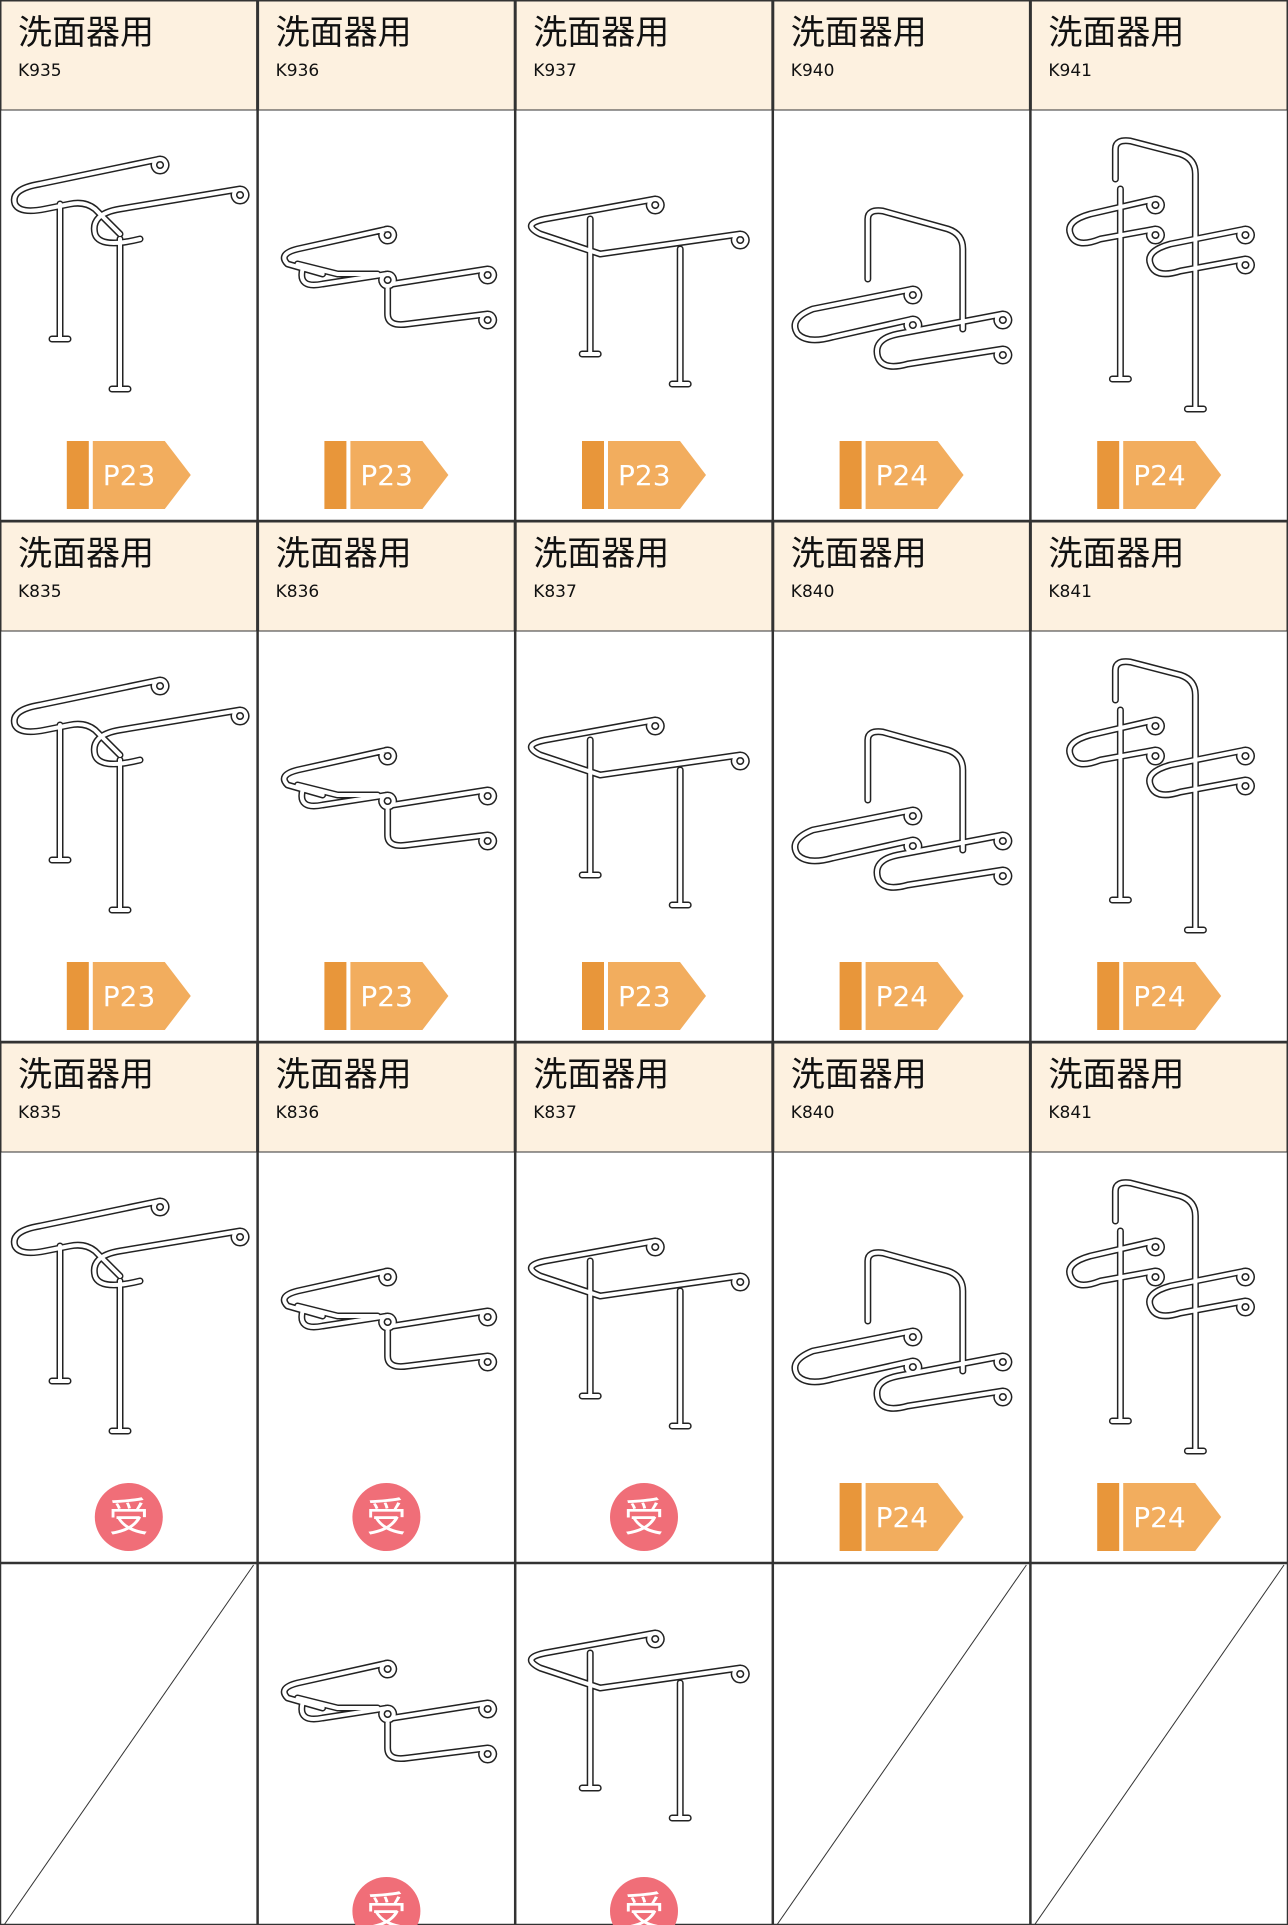  I want to click on product-code: K940, so click(813, 71).